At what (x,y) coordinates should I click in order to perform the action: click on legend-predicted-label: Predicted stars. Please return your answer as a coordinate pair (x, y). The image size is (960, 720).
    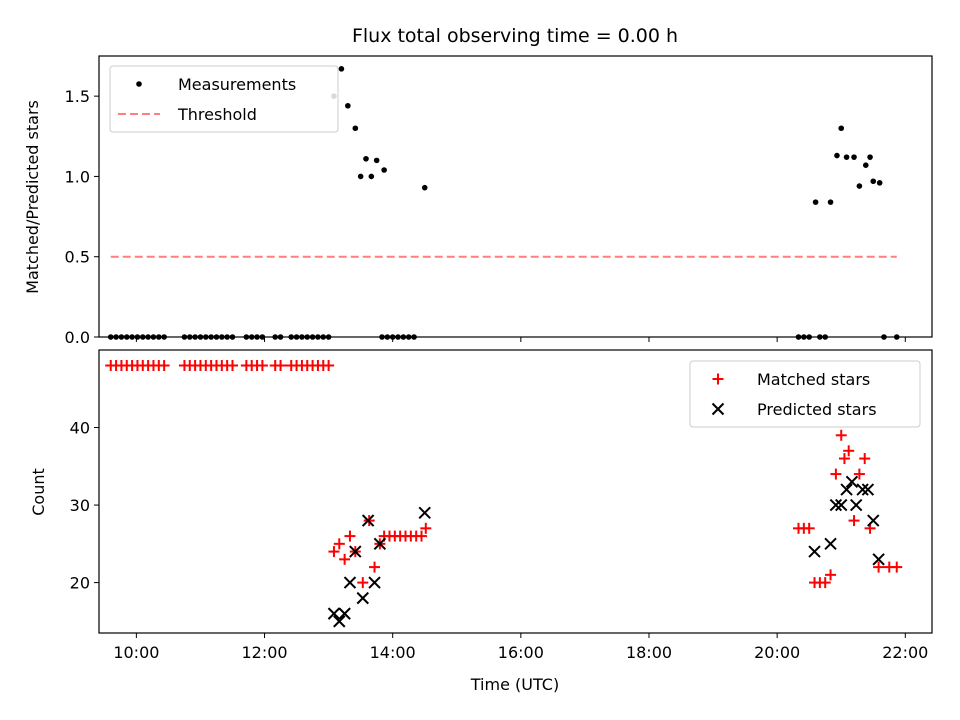
    Looking at the image, I should click on (817, 409).